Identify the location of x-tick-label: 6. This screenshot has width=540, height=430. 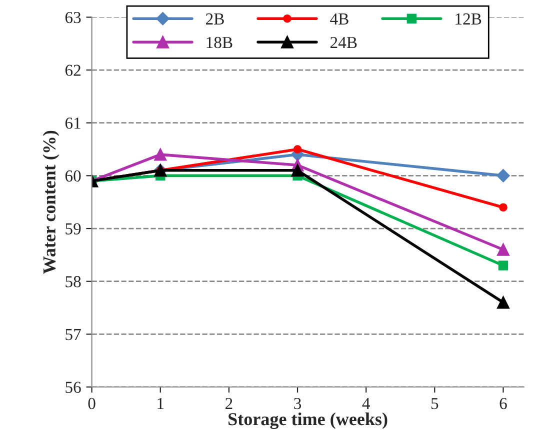
(503, 404).